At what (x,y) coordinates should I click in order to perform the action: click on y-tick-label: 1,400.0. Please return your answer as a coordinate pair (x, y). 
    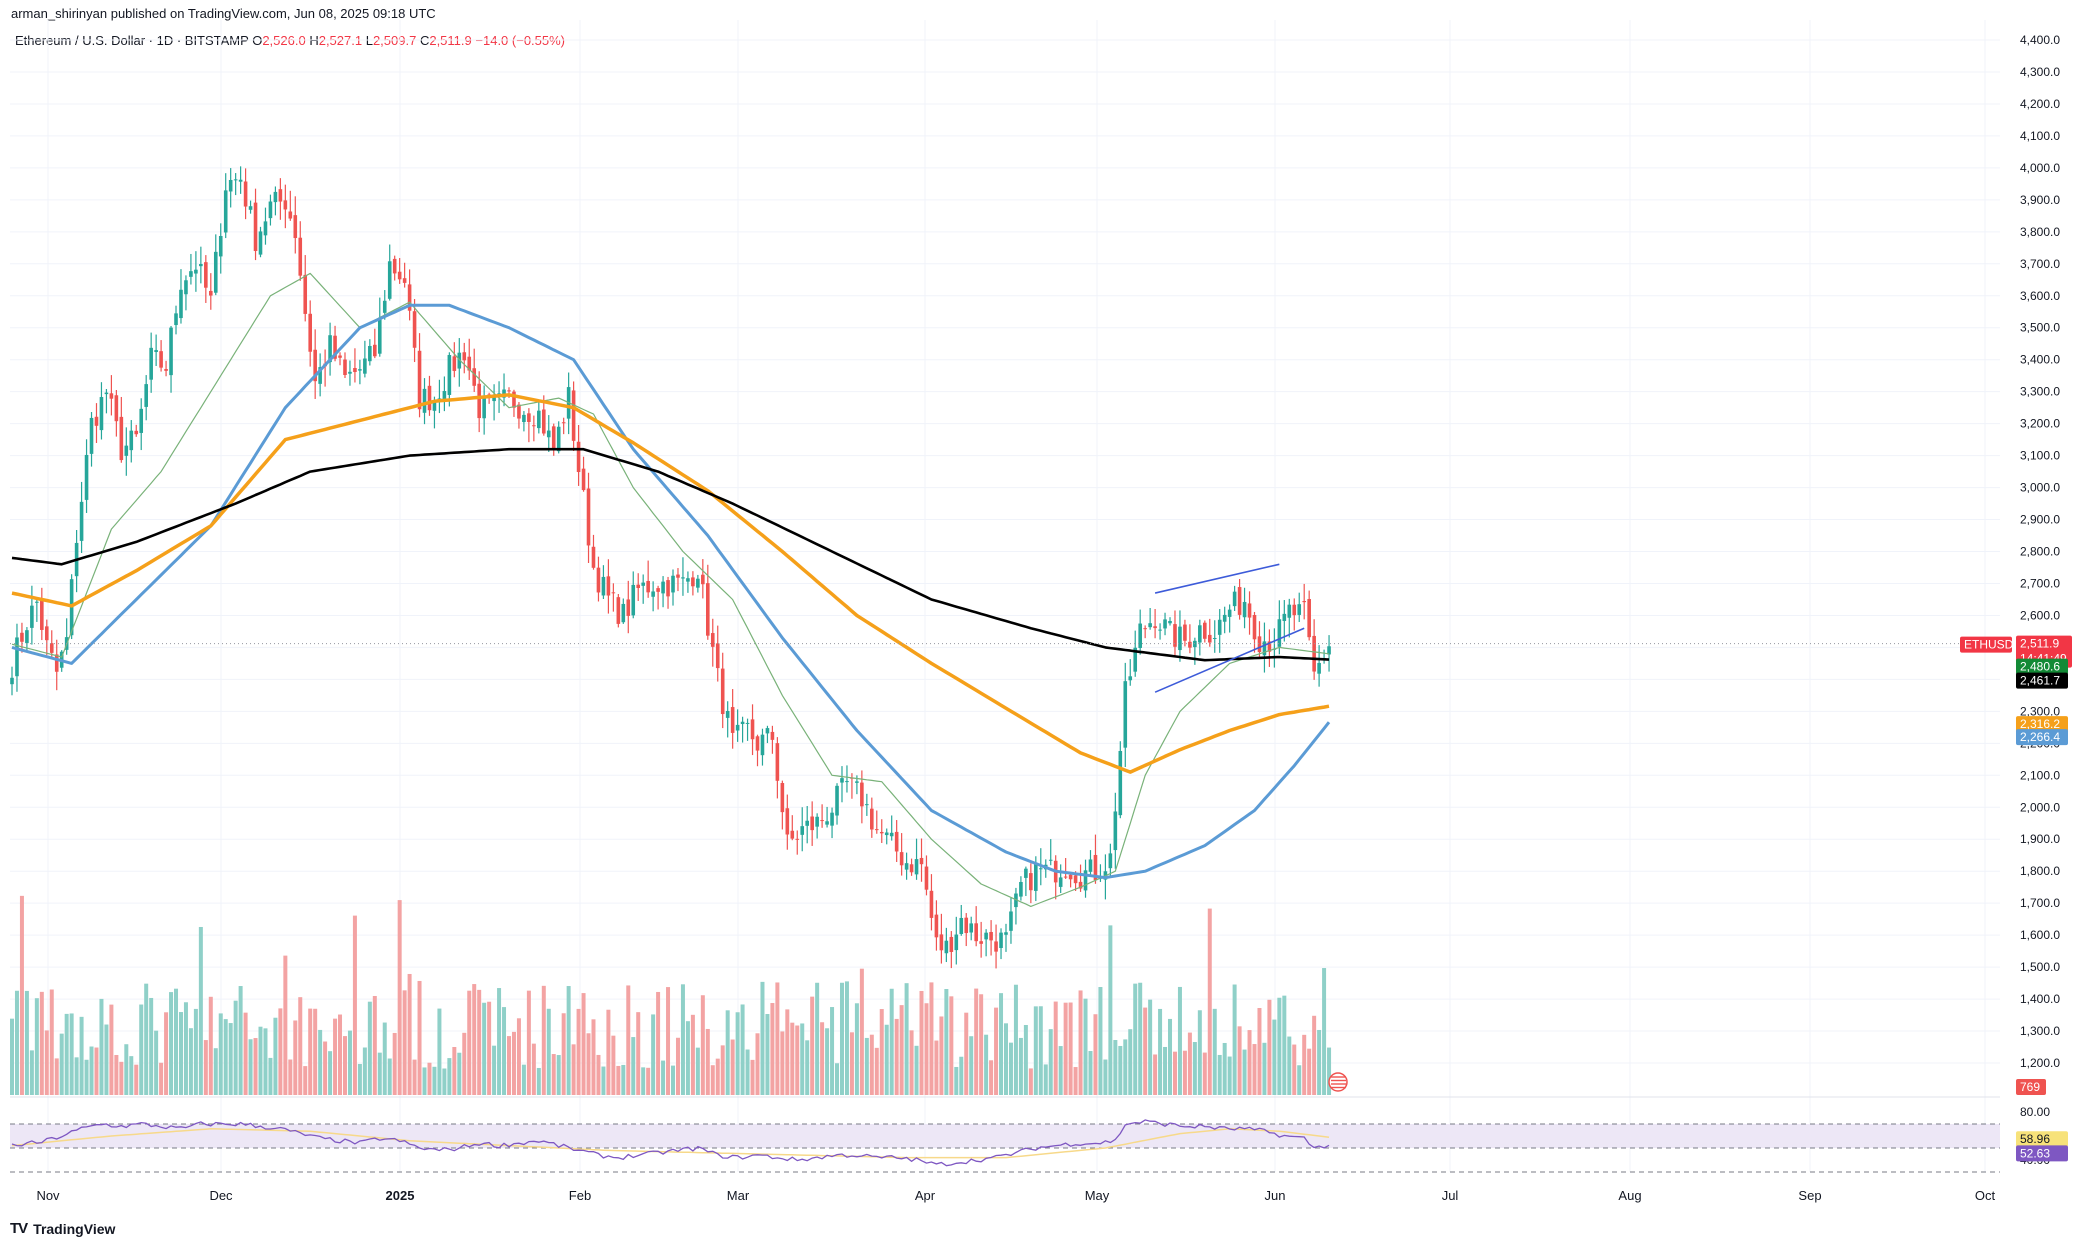
    Looking at the image, I should click on (2040, 999).